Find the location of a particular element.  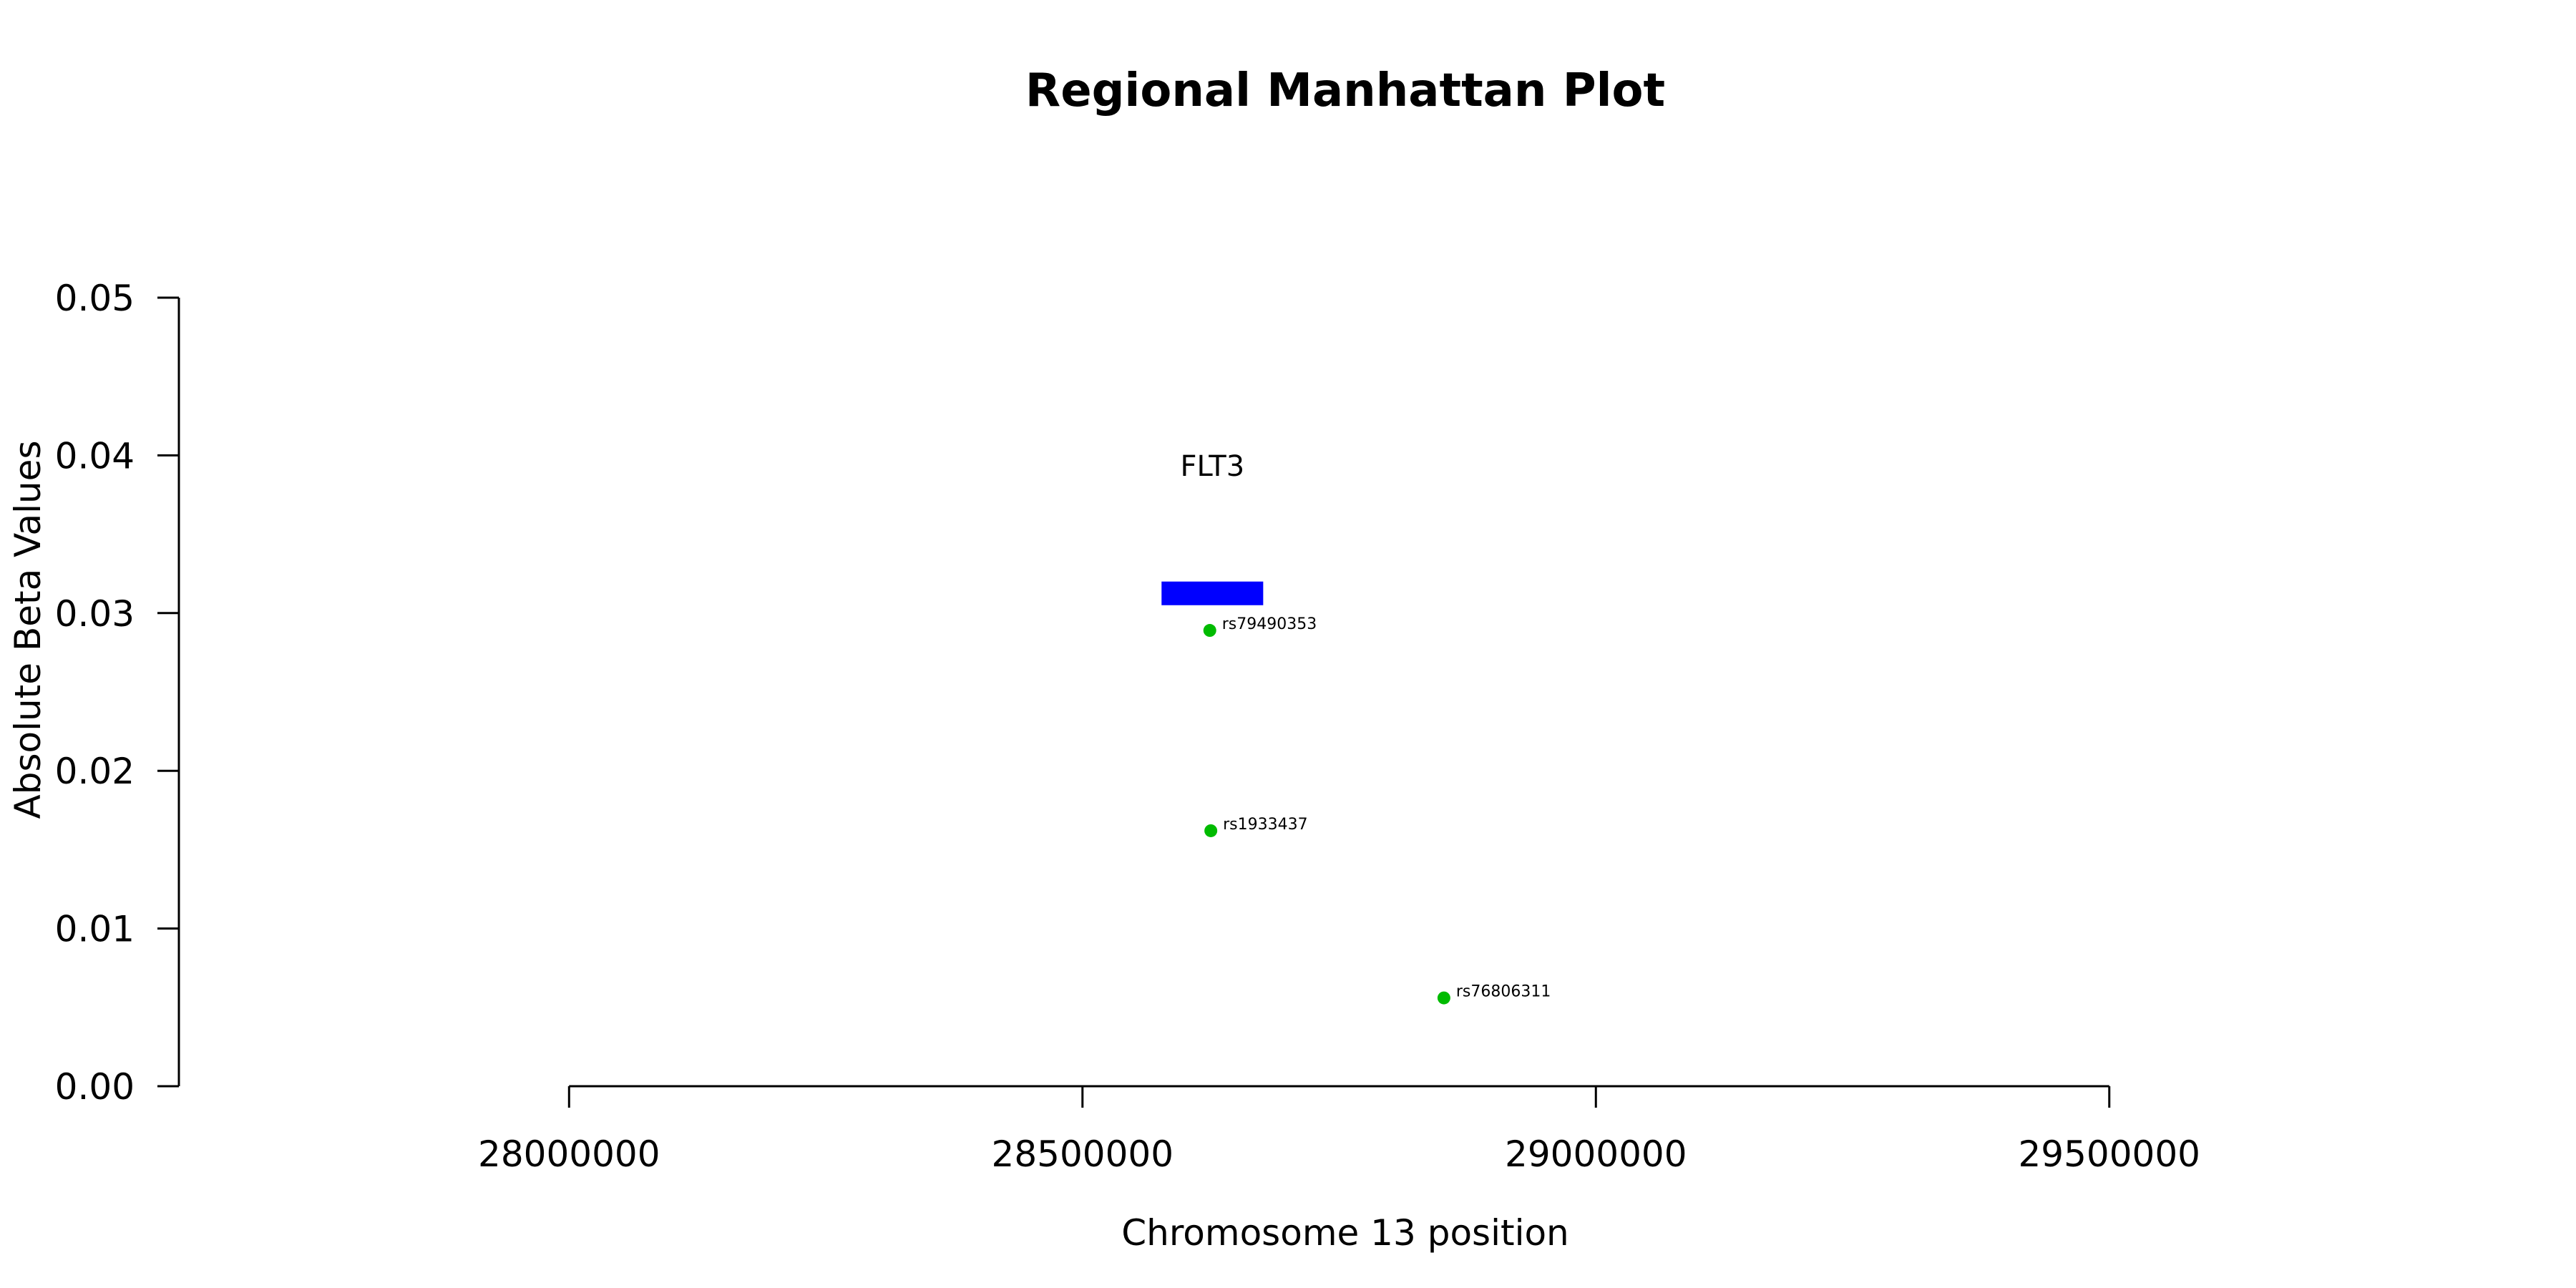

x-tick-label: 28500000 is located at coordinates (1083, 1154).